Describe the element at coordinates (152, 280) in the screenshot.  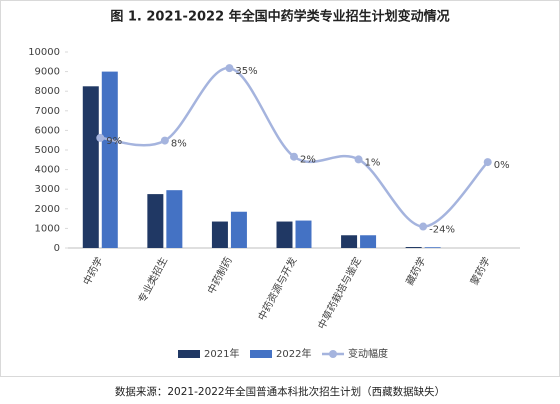
I see `x-tick-label: 专业类招生` at that location.